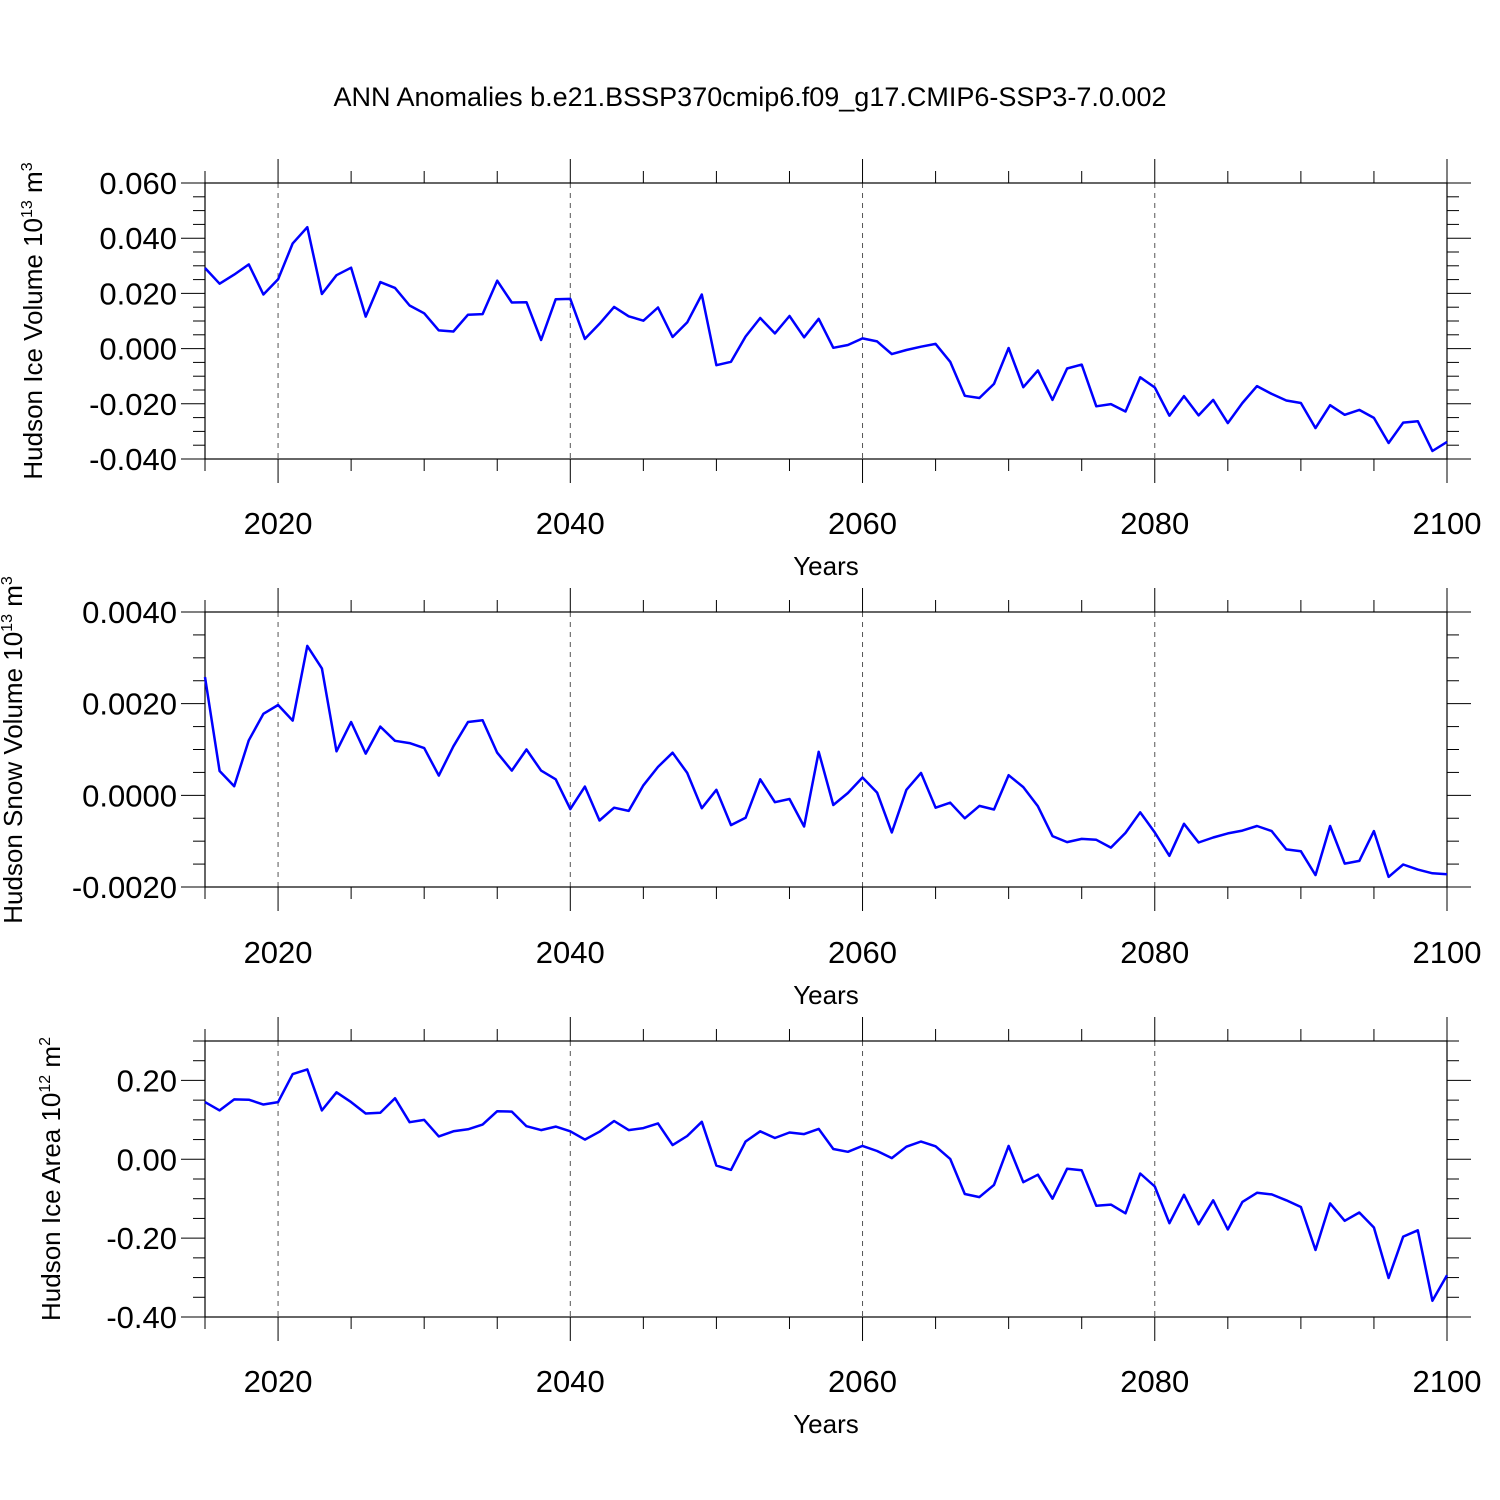 Image resolution: width=1500 pixels, height=1500 pixels. I want to click on y-tick-label: 0.000, so click(138, 349).